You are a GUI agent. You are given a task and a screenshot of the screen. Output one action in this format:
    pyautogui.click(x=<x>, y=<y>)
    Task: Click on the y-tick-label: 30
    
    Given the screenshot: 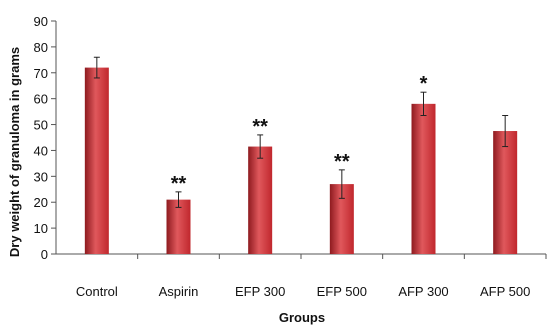 What is the action you would take?
    pyautogui.click(x=41, y=176)
    